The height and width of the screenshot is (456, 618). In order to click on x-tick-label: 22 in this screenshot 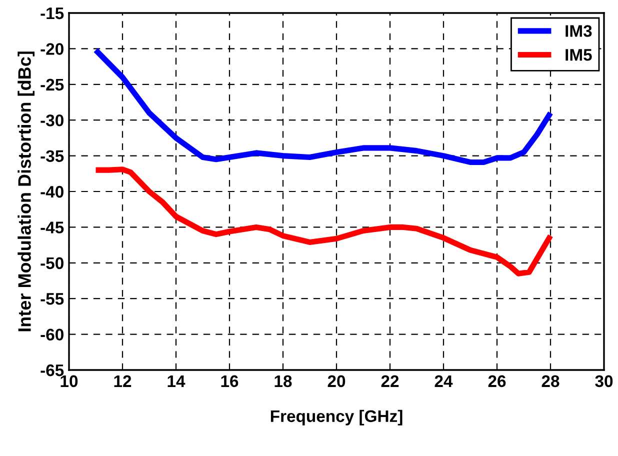, I will do `click(390, 381)`.